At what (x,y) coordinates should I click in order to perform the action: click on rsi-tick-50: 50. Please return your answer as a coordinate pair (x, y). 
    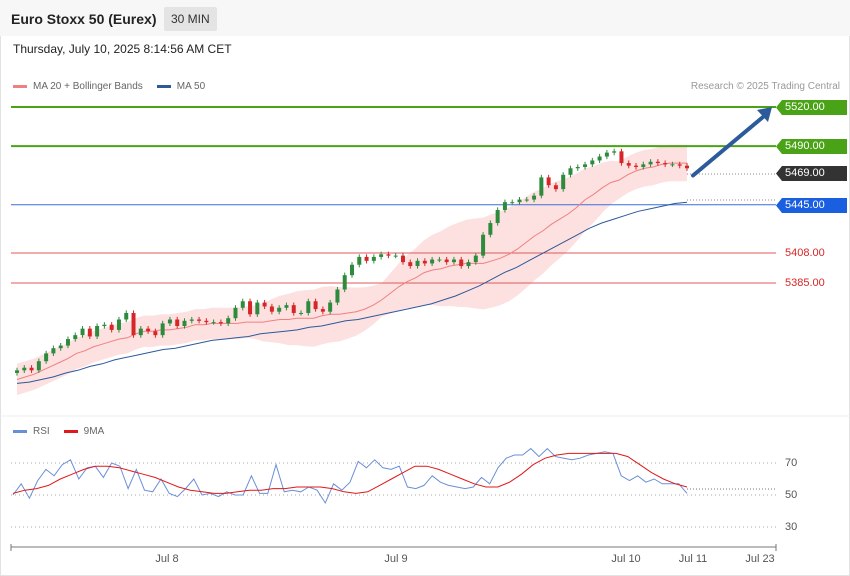
    Looking at the image, I should click on (791, 495).